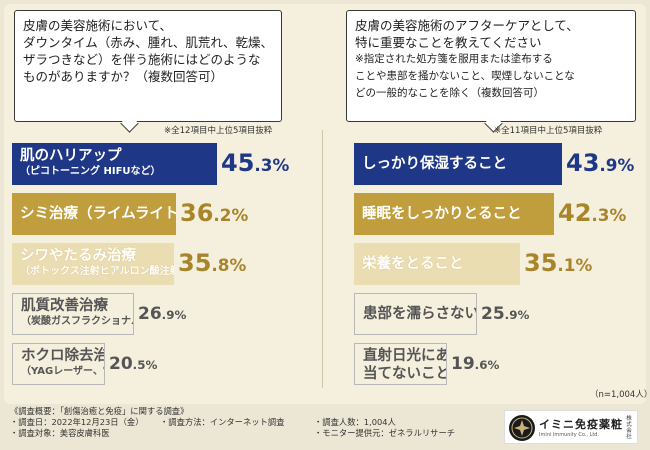  Describe the element at coordinates (434, 164) in the screenshot. I see `bar-label: しっかり保湿すること` at that location.